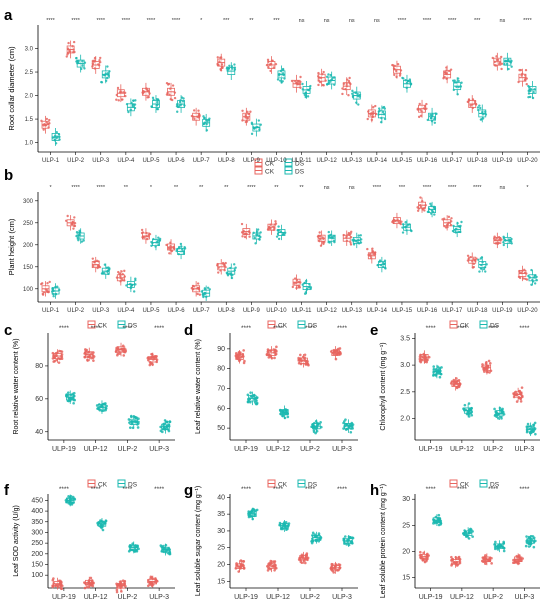 This screenshot has width=550, height=611. I want to click on x-tick-label: ULP-9, so click(252, 161).